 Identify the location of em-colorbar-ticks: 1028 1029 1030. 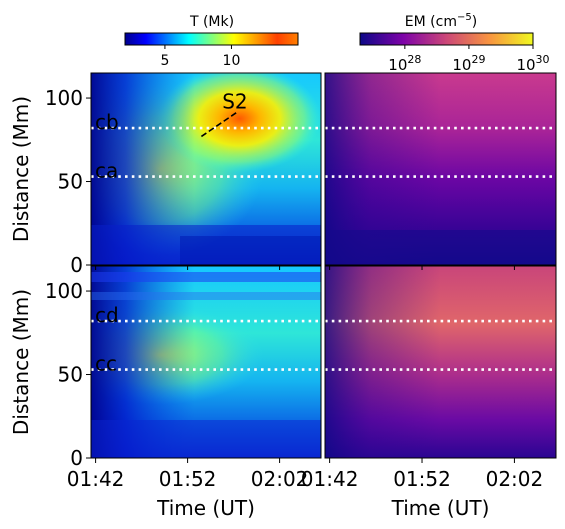
(469, 59).